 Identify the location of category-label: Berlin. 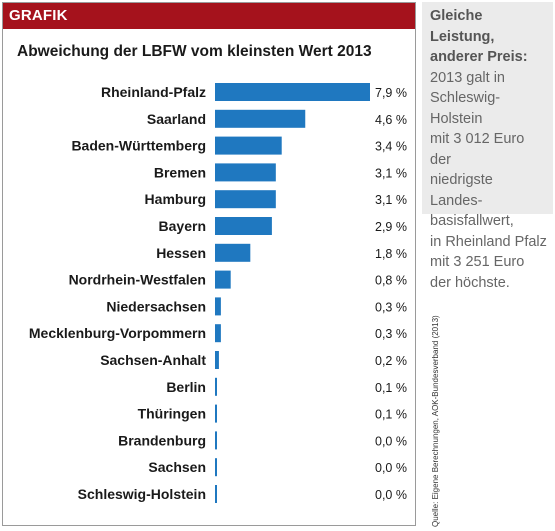
(186, 387).